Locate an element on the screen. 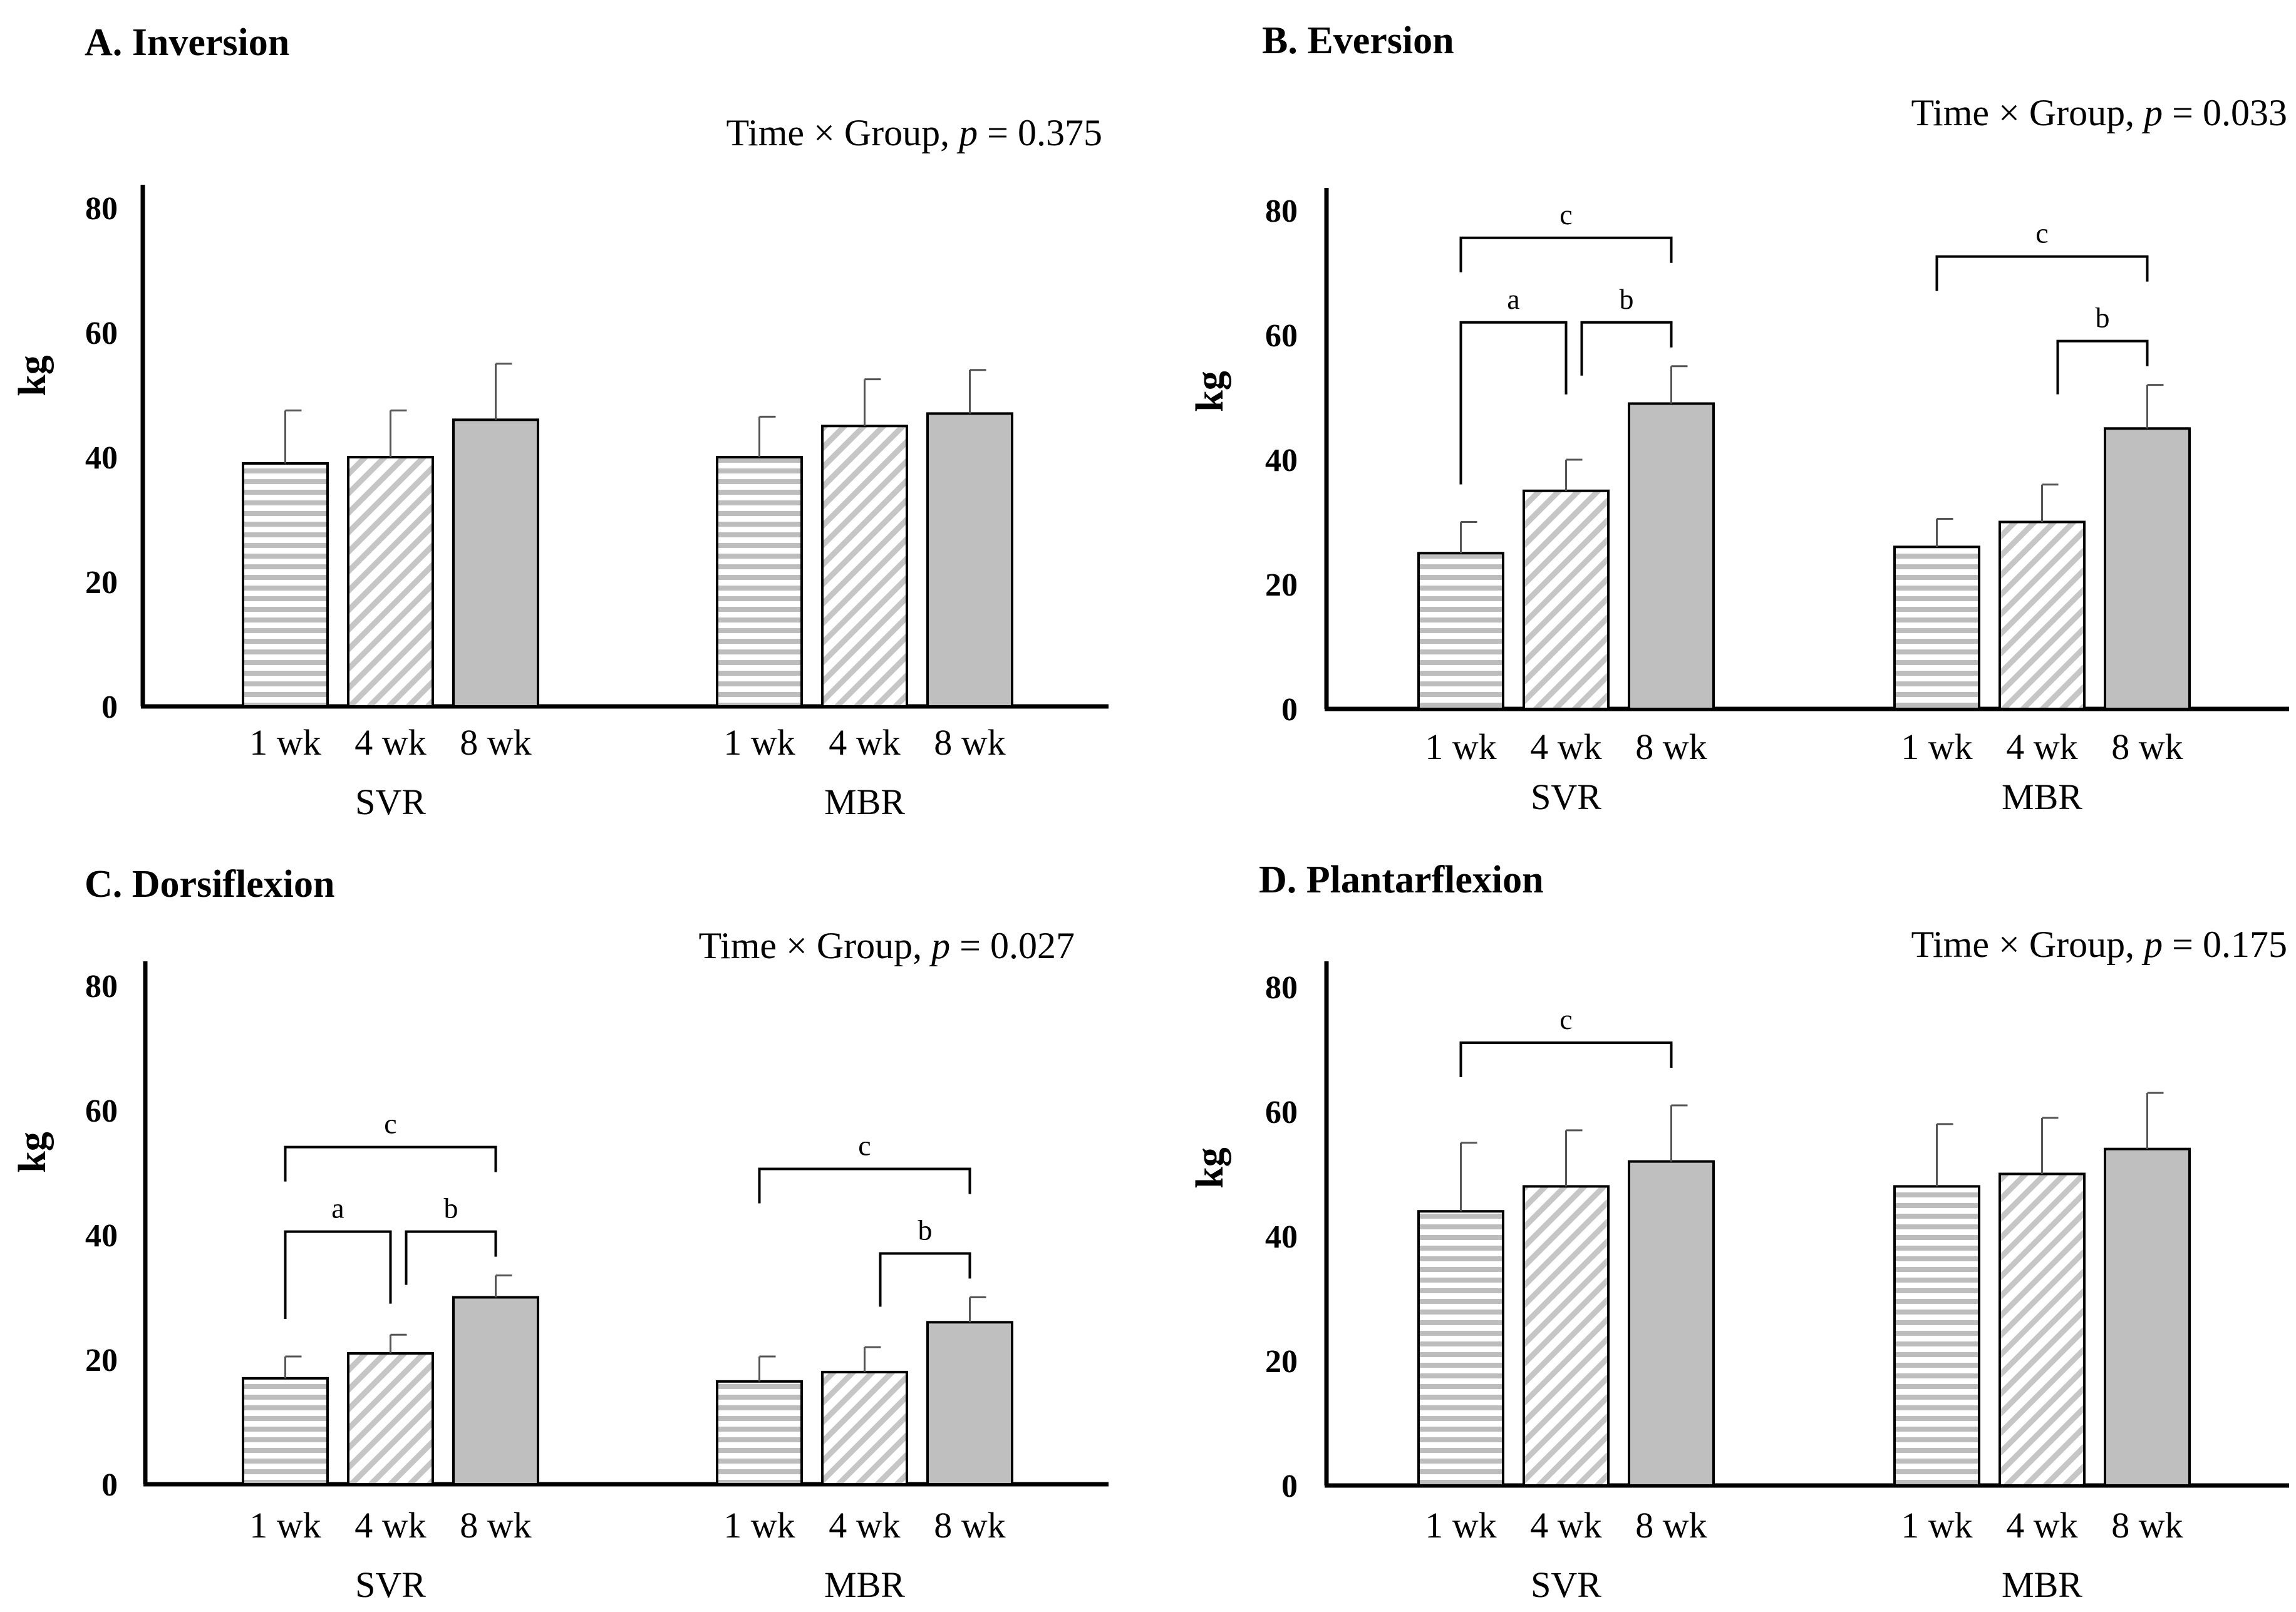 The image size is (2296, 1612). chart-title: A. Inversion is located at coordinates (187, 42).